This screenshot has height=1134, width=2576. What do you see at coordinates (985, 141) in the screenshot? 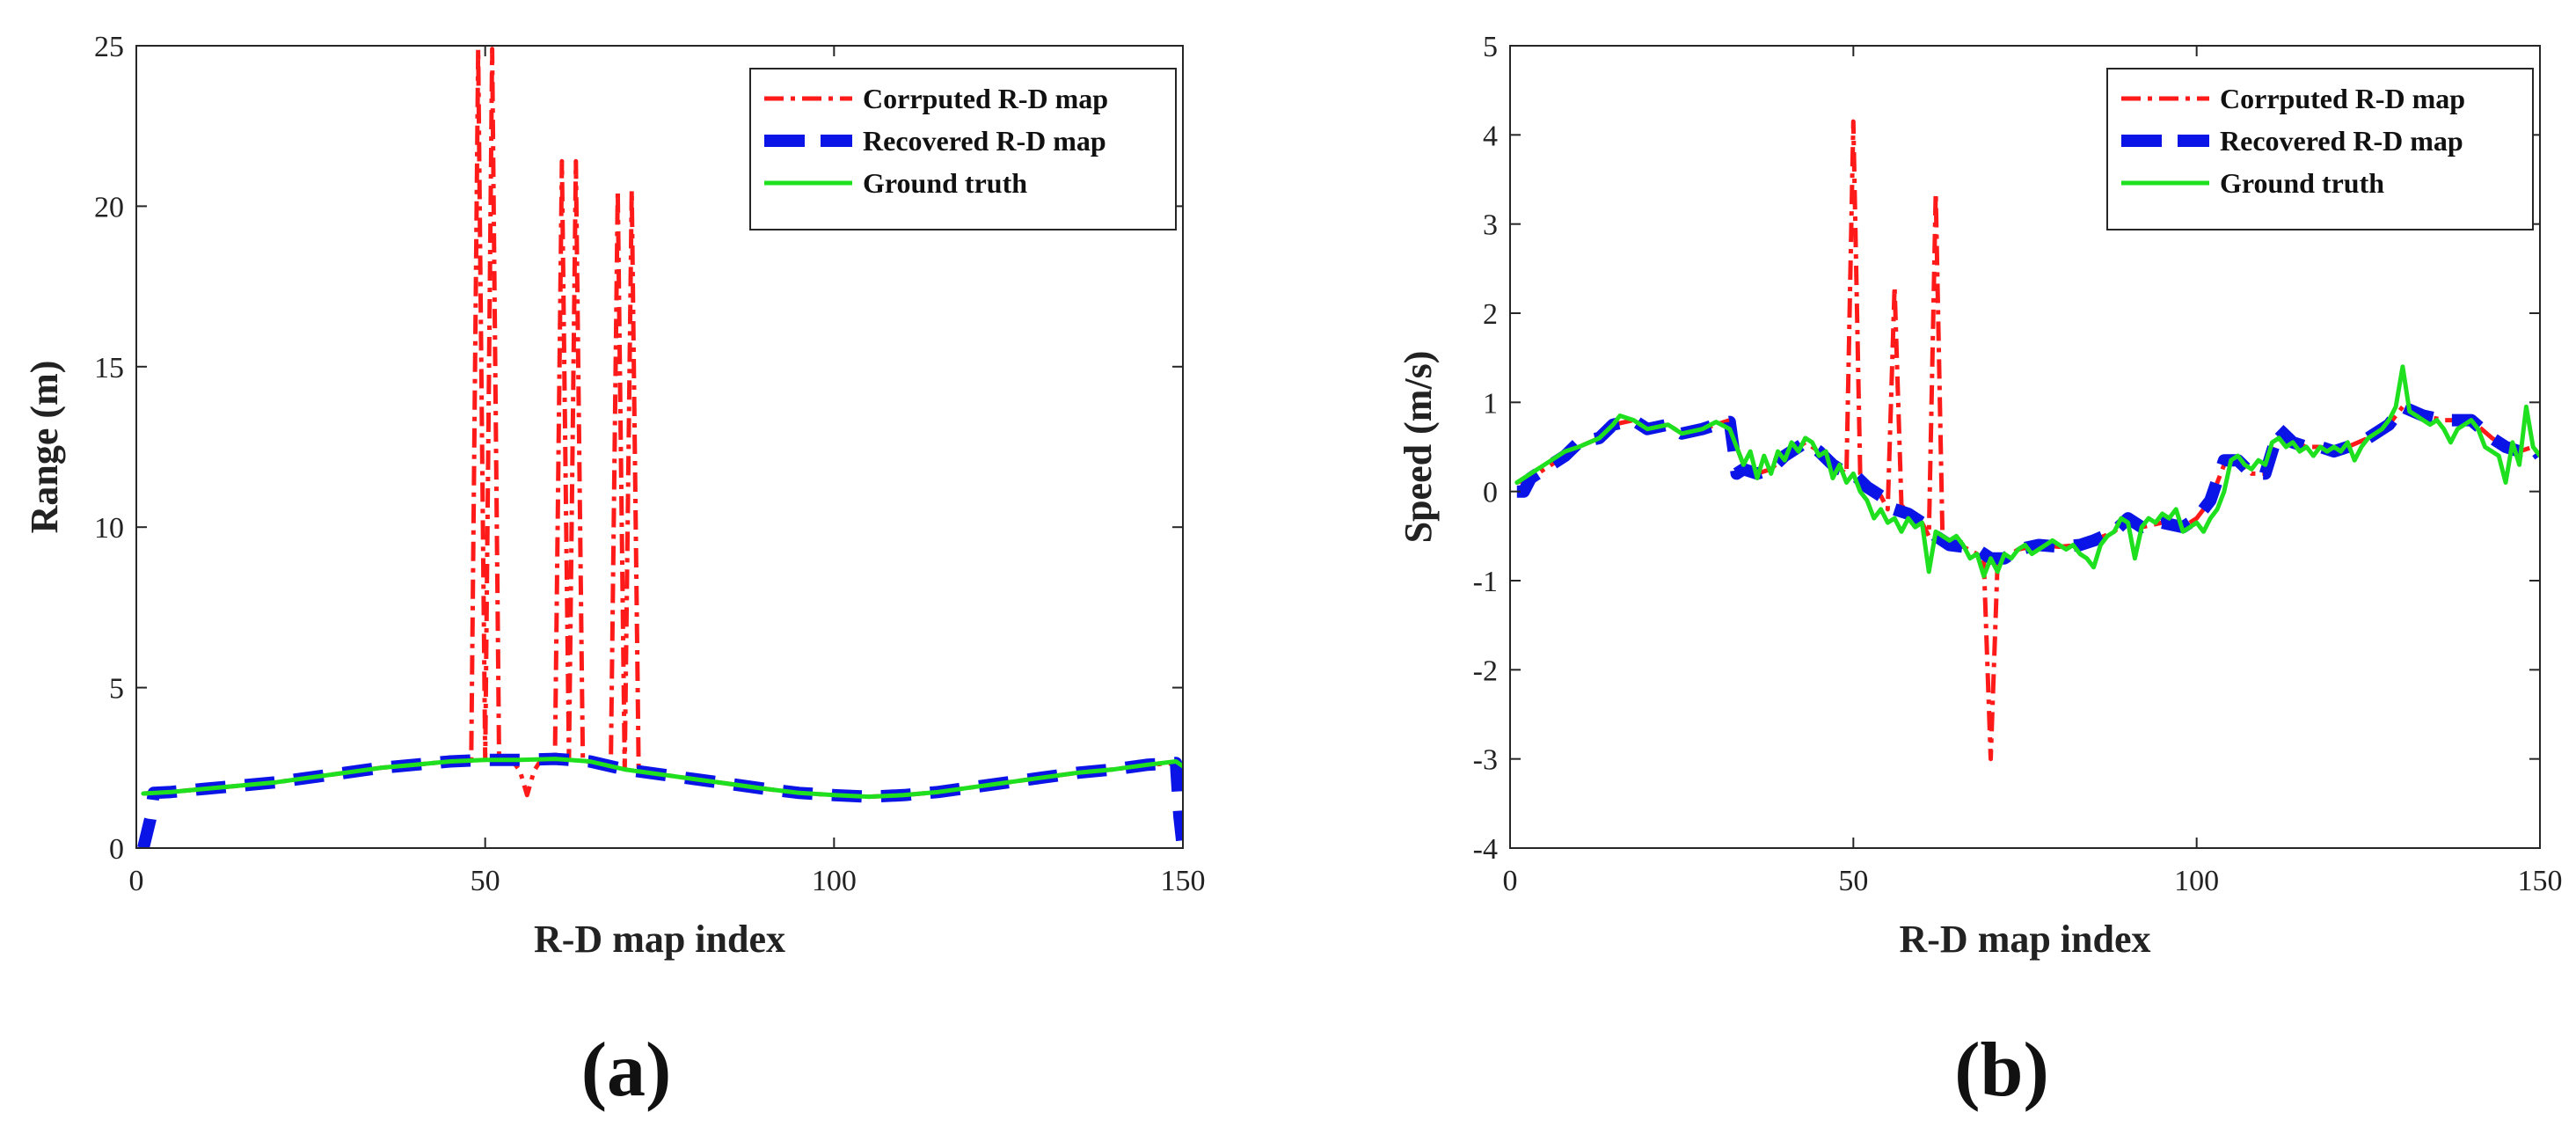
I see `chart-0-legend-label-recovered-r-d-map: Recovered R-D map` at bounding box center [985, 141].